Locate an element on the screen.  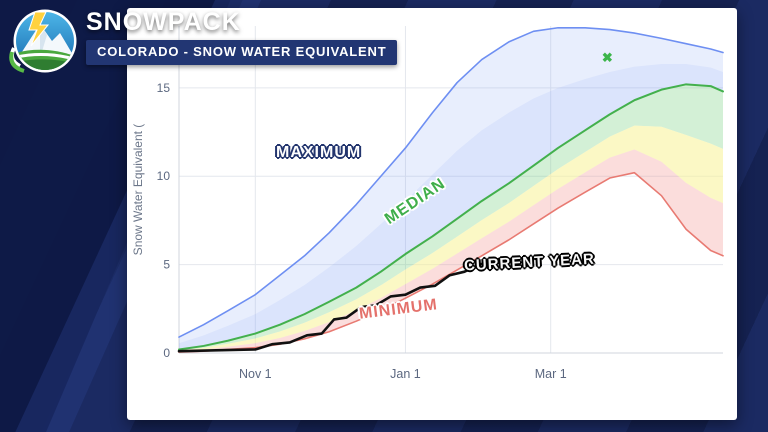
x-tick-label: Mar 1 is located at coordinates (551, 374).